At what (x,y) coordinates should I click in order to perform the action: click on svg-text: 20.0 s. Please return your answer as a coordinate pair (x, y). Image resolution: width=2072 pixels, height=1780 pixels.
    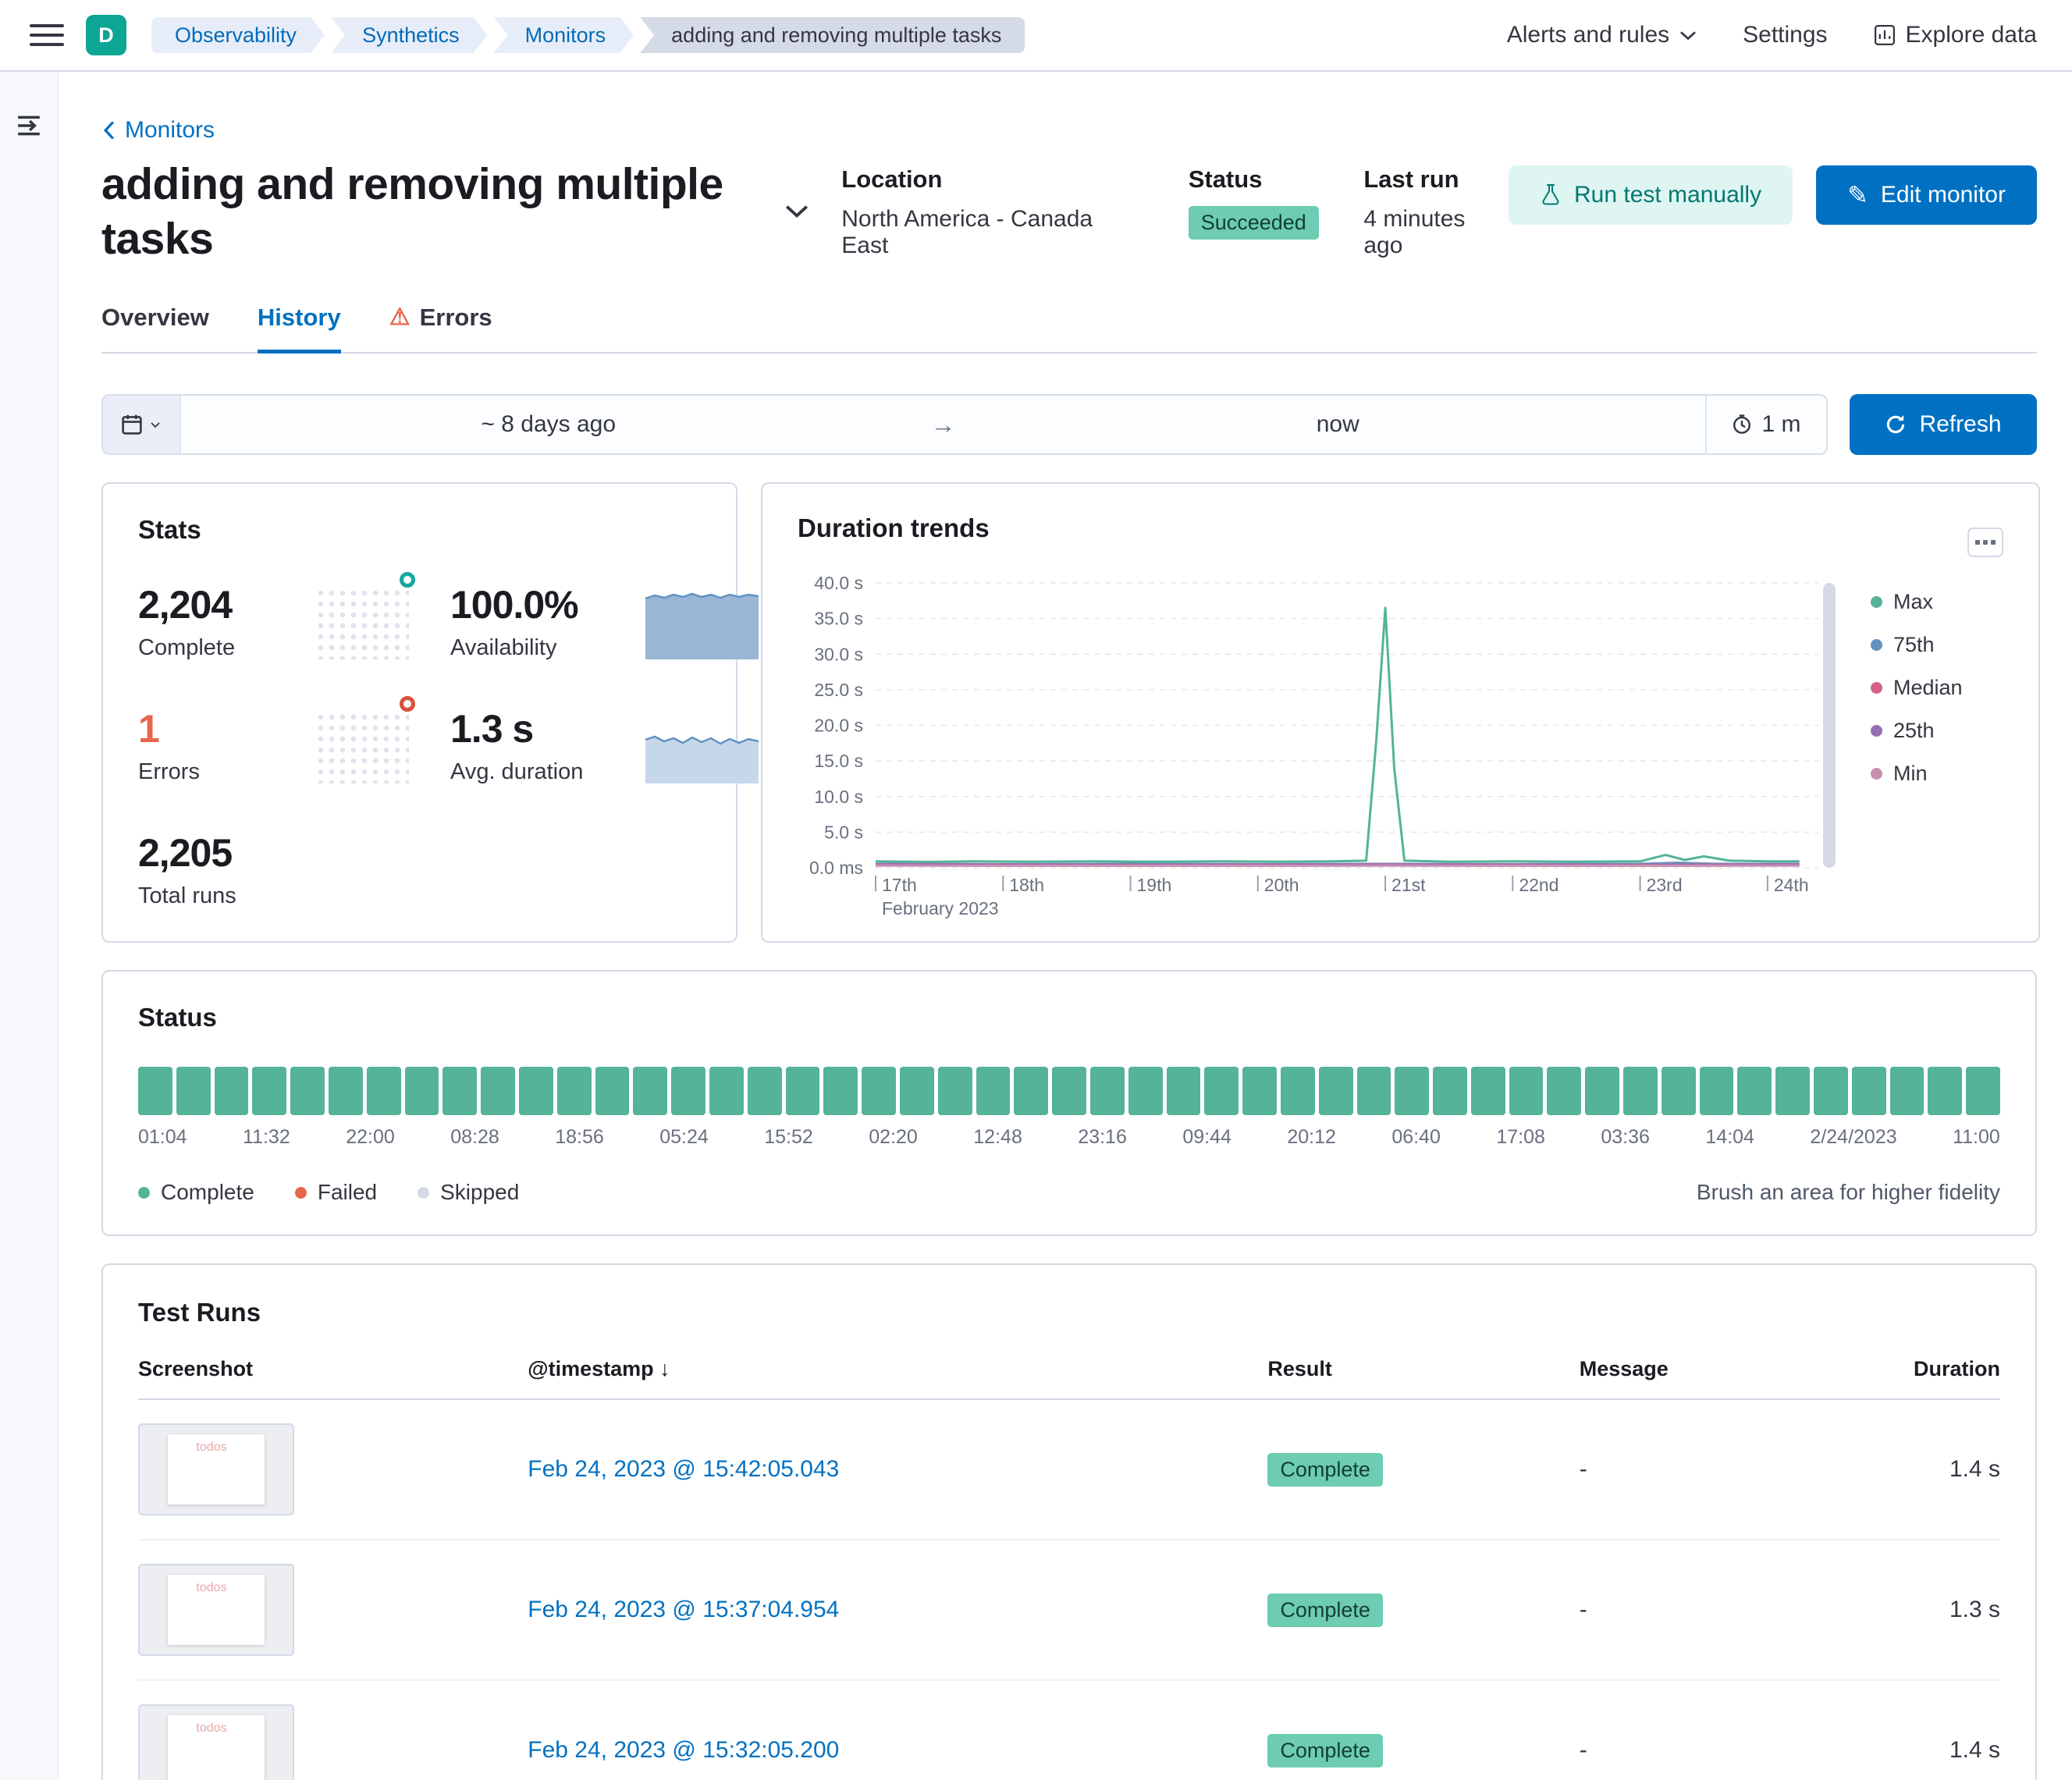
    Looking at the image, I should click on (839, 726).